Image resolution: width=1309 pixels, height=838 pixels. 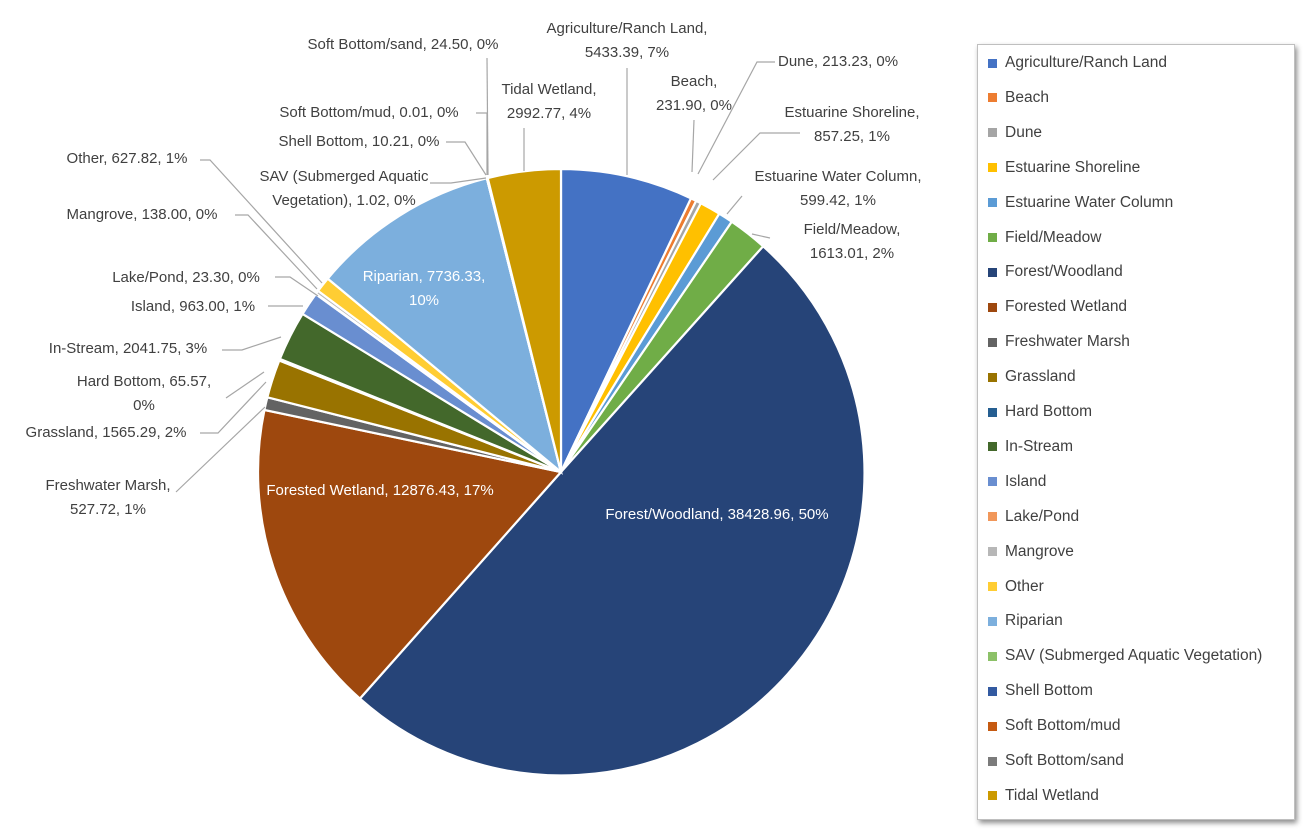 What do you see at coordinates (1125, 656) in the screenshot?
I see `legend-item-sav-submerged-aquatic-vegetation: SAV (Submerged Aquatic Vegetation)` at bounding box center [1125, 656].